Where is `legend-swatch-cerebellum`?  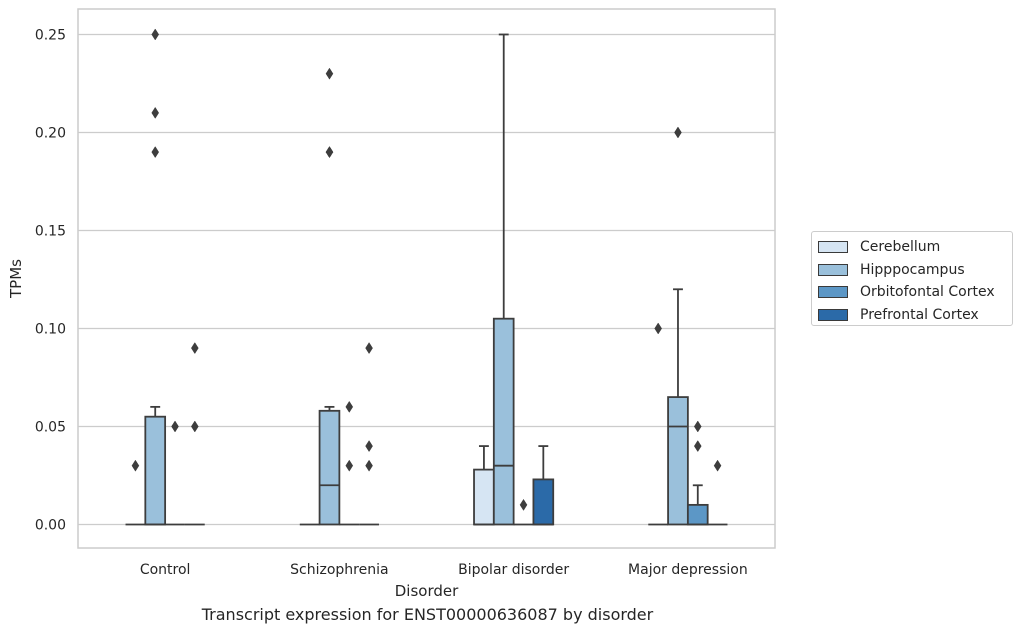 legend-swatch-cerebellum is located at coordinates (833, 247).